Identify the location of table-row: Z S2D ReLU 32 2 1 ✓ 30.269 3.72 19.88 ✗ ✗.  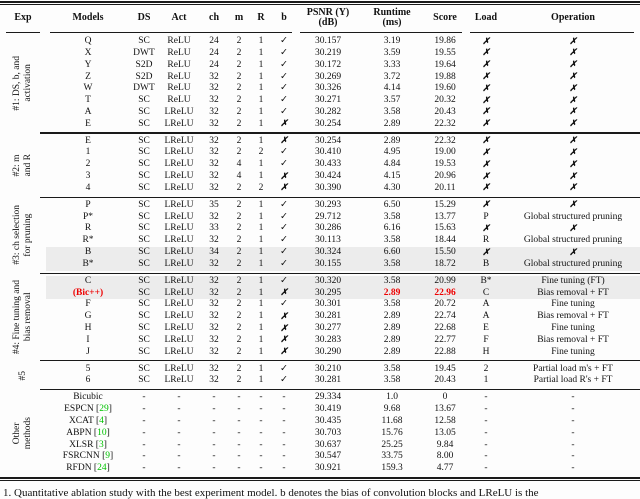
(343, 77).